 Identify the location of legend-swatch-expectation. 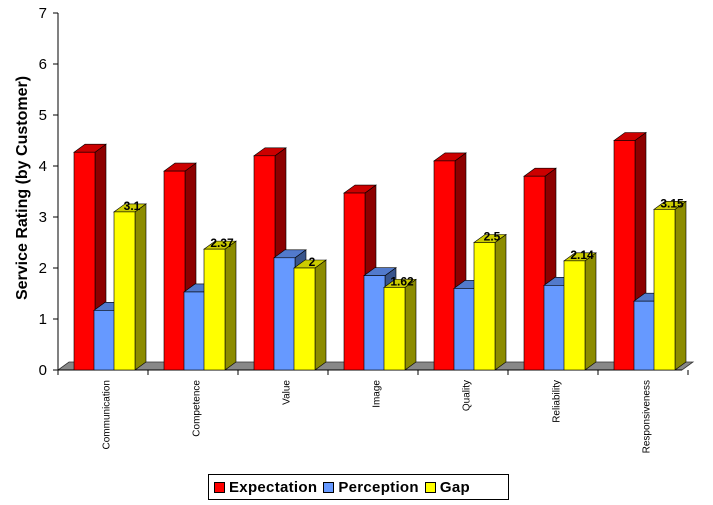
(219, 487).